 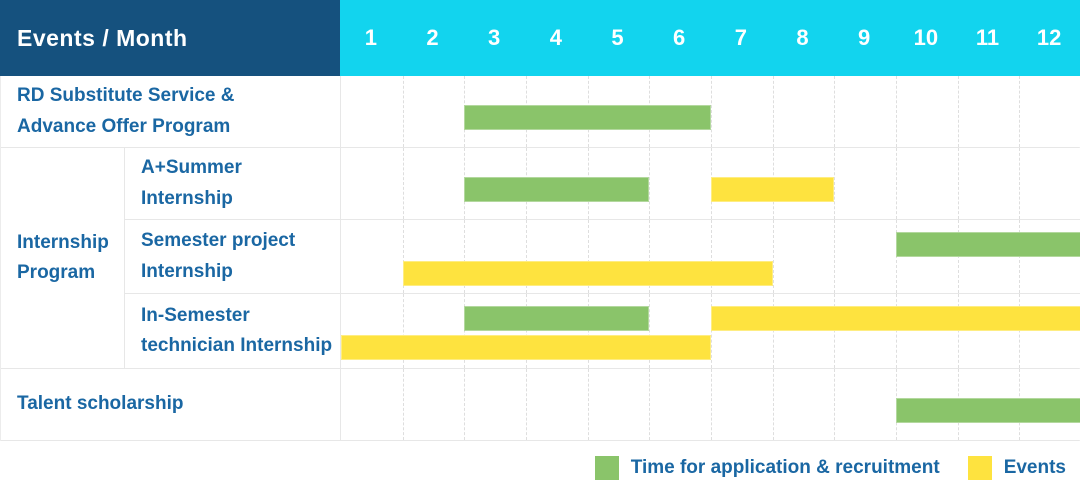 What do you see at coordinates (979, 468) in the screenshot?
I see `legend-swatch-yellow` at bounding box center [979, 468].